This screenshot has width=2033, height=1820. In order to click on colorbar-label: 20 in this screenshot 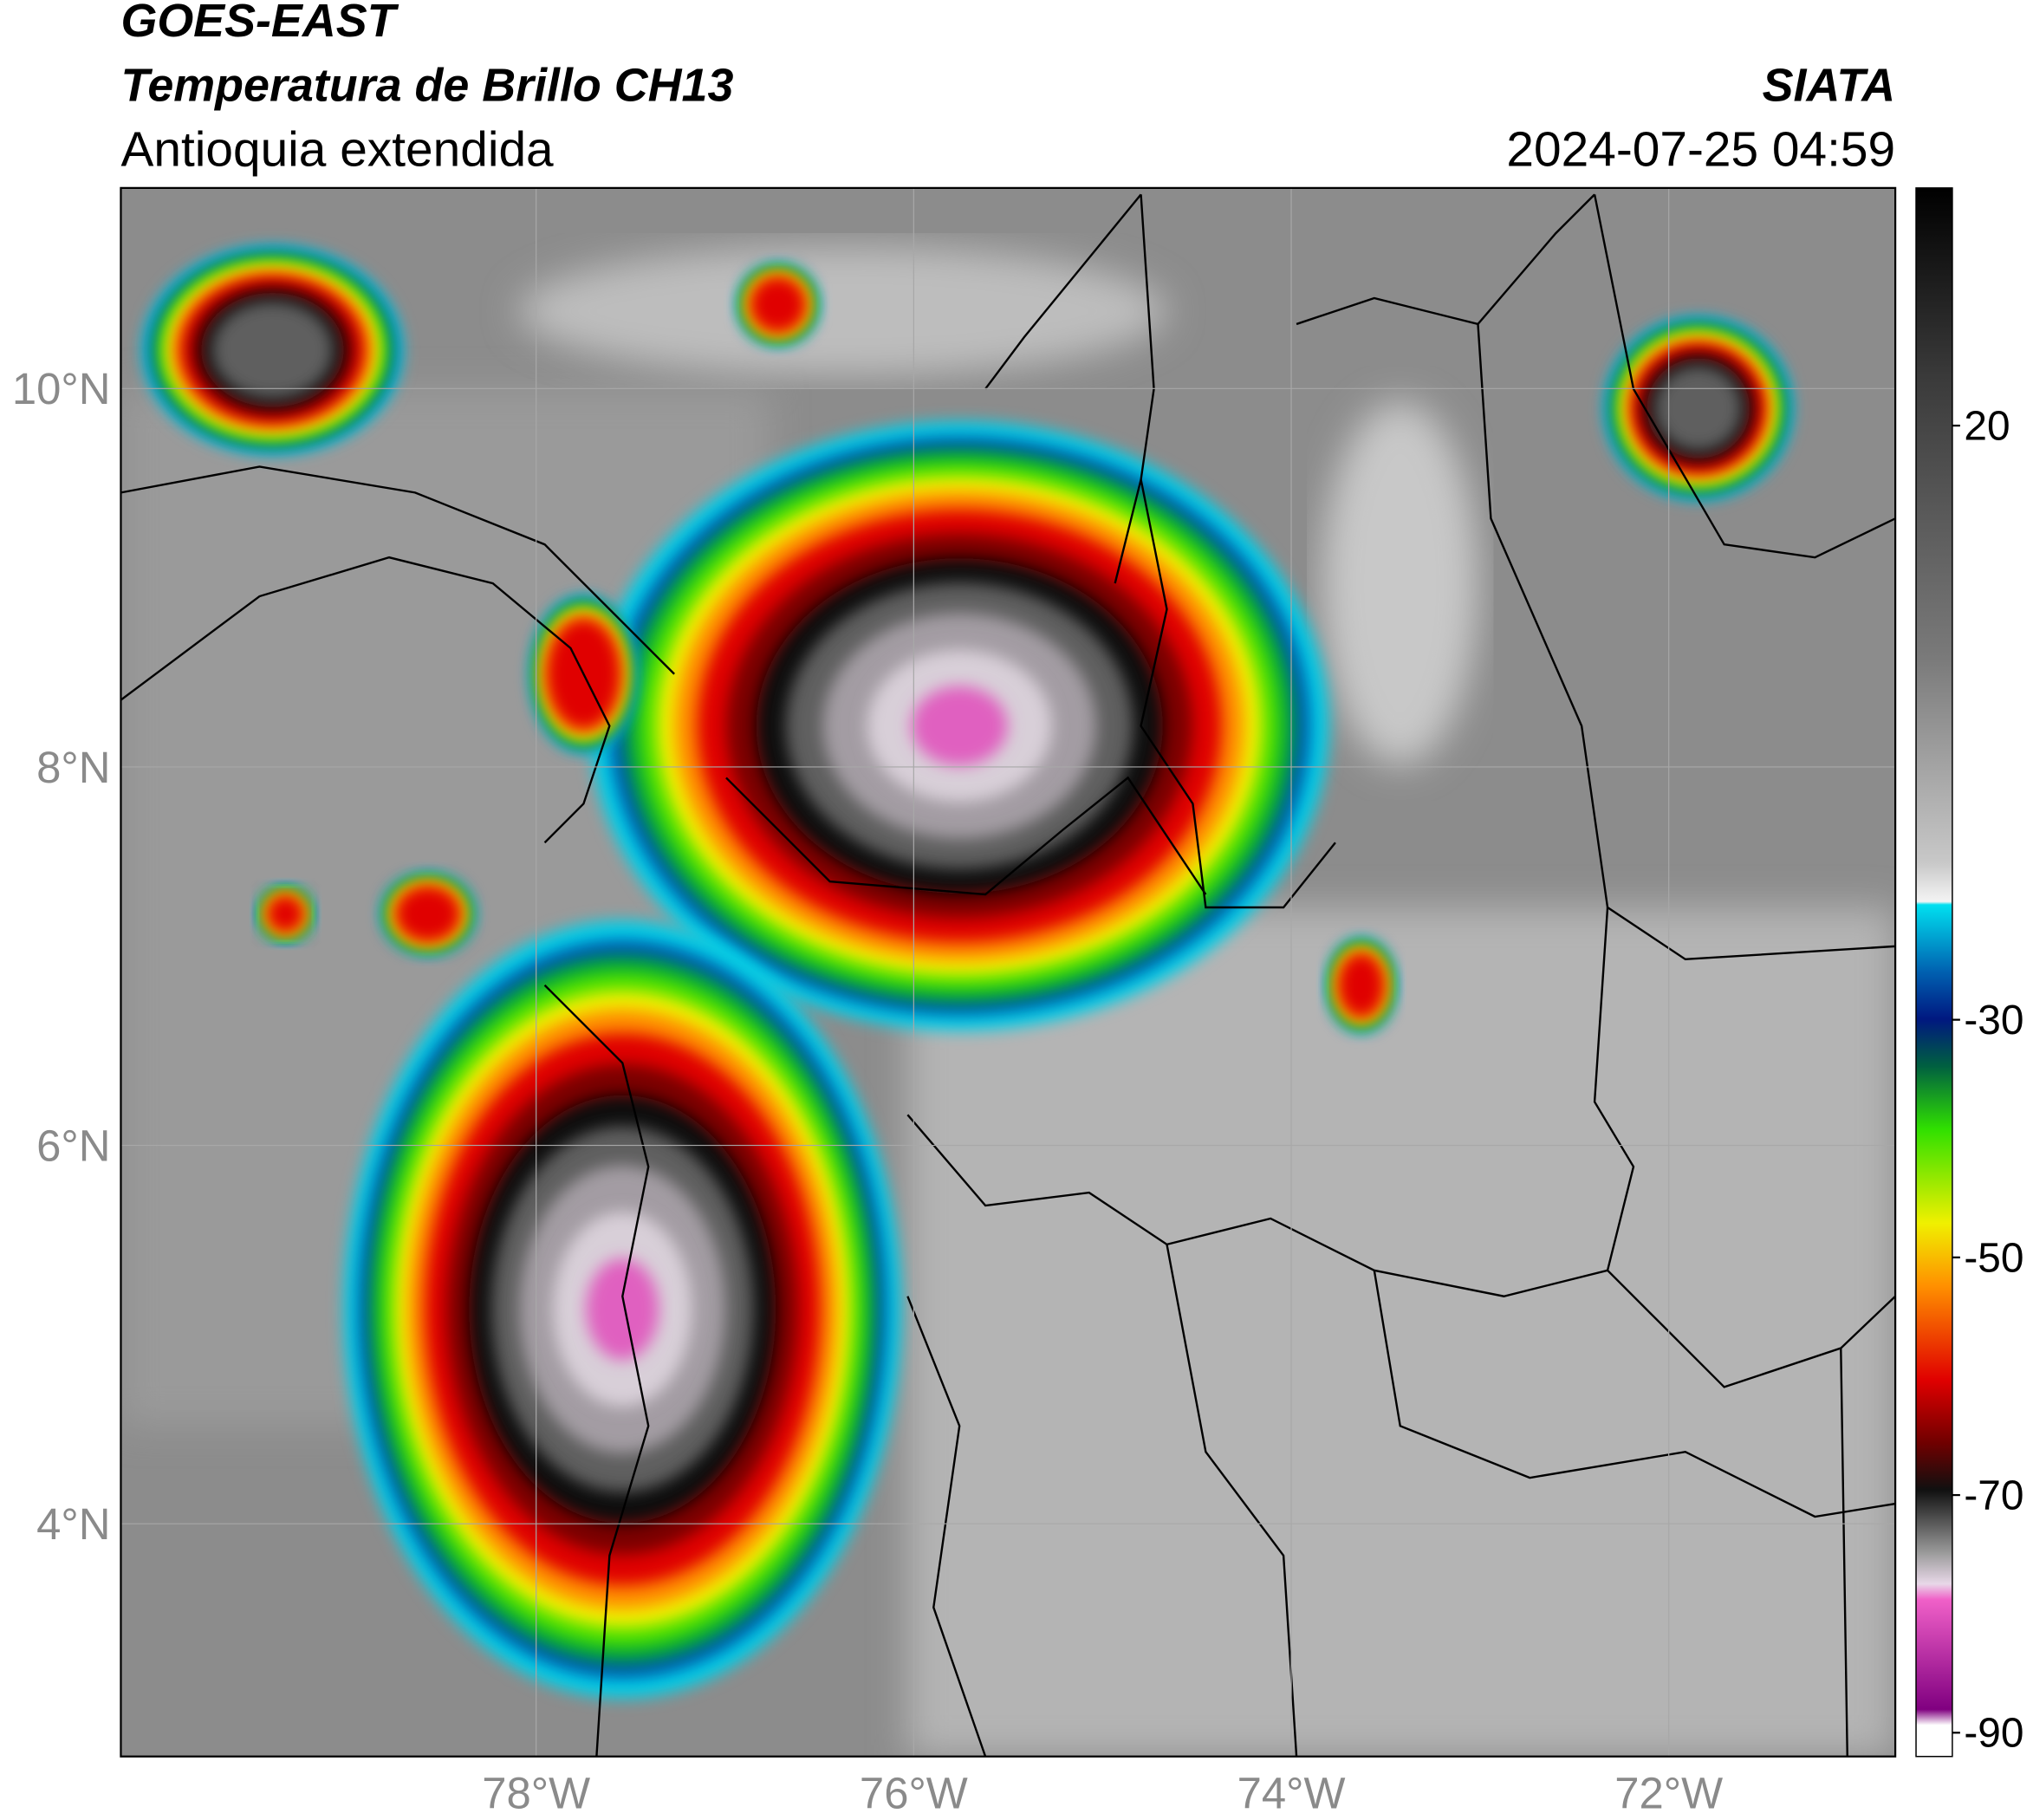, I will do `click(1987, 427)`.